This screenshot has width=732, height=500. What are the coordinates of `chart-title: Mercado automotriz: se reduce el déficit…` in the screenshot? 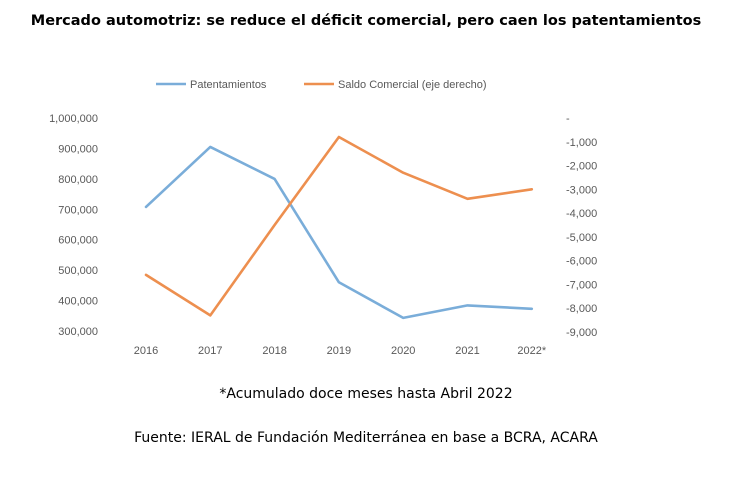 It's located at (366, 21).